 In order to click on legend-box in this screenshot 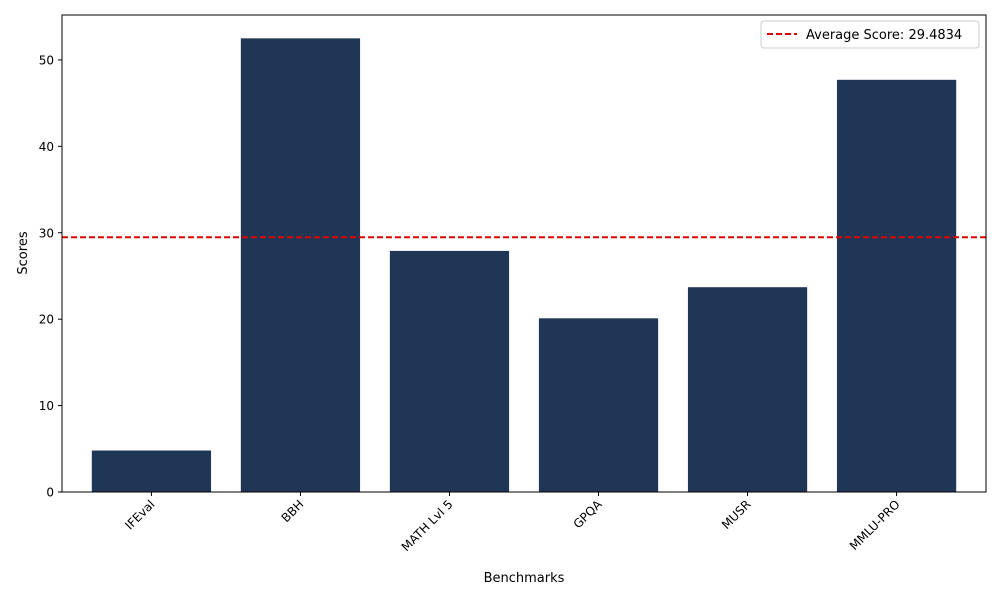, I will do `click(870, 34)`.